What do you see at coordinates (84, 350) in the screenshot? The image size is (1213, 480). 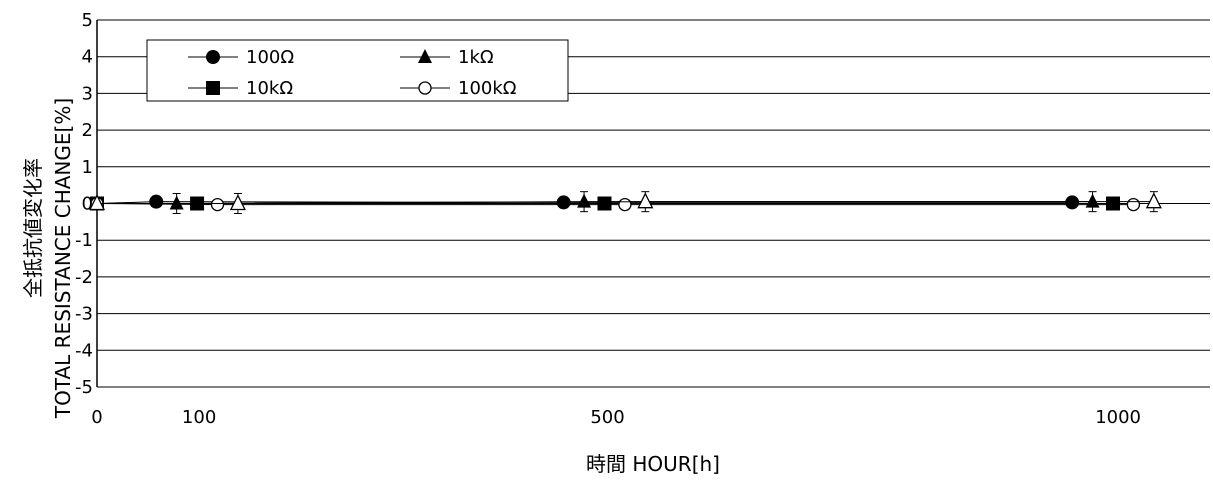 I see `y-tick-label: -4` at bounding box center [84, 350].